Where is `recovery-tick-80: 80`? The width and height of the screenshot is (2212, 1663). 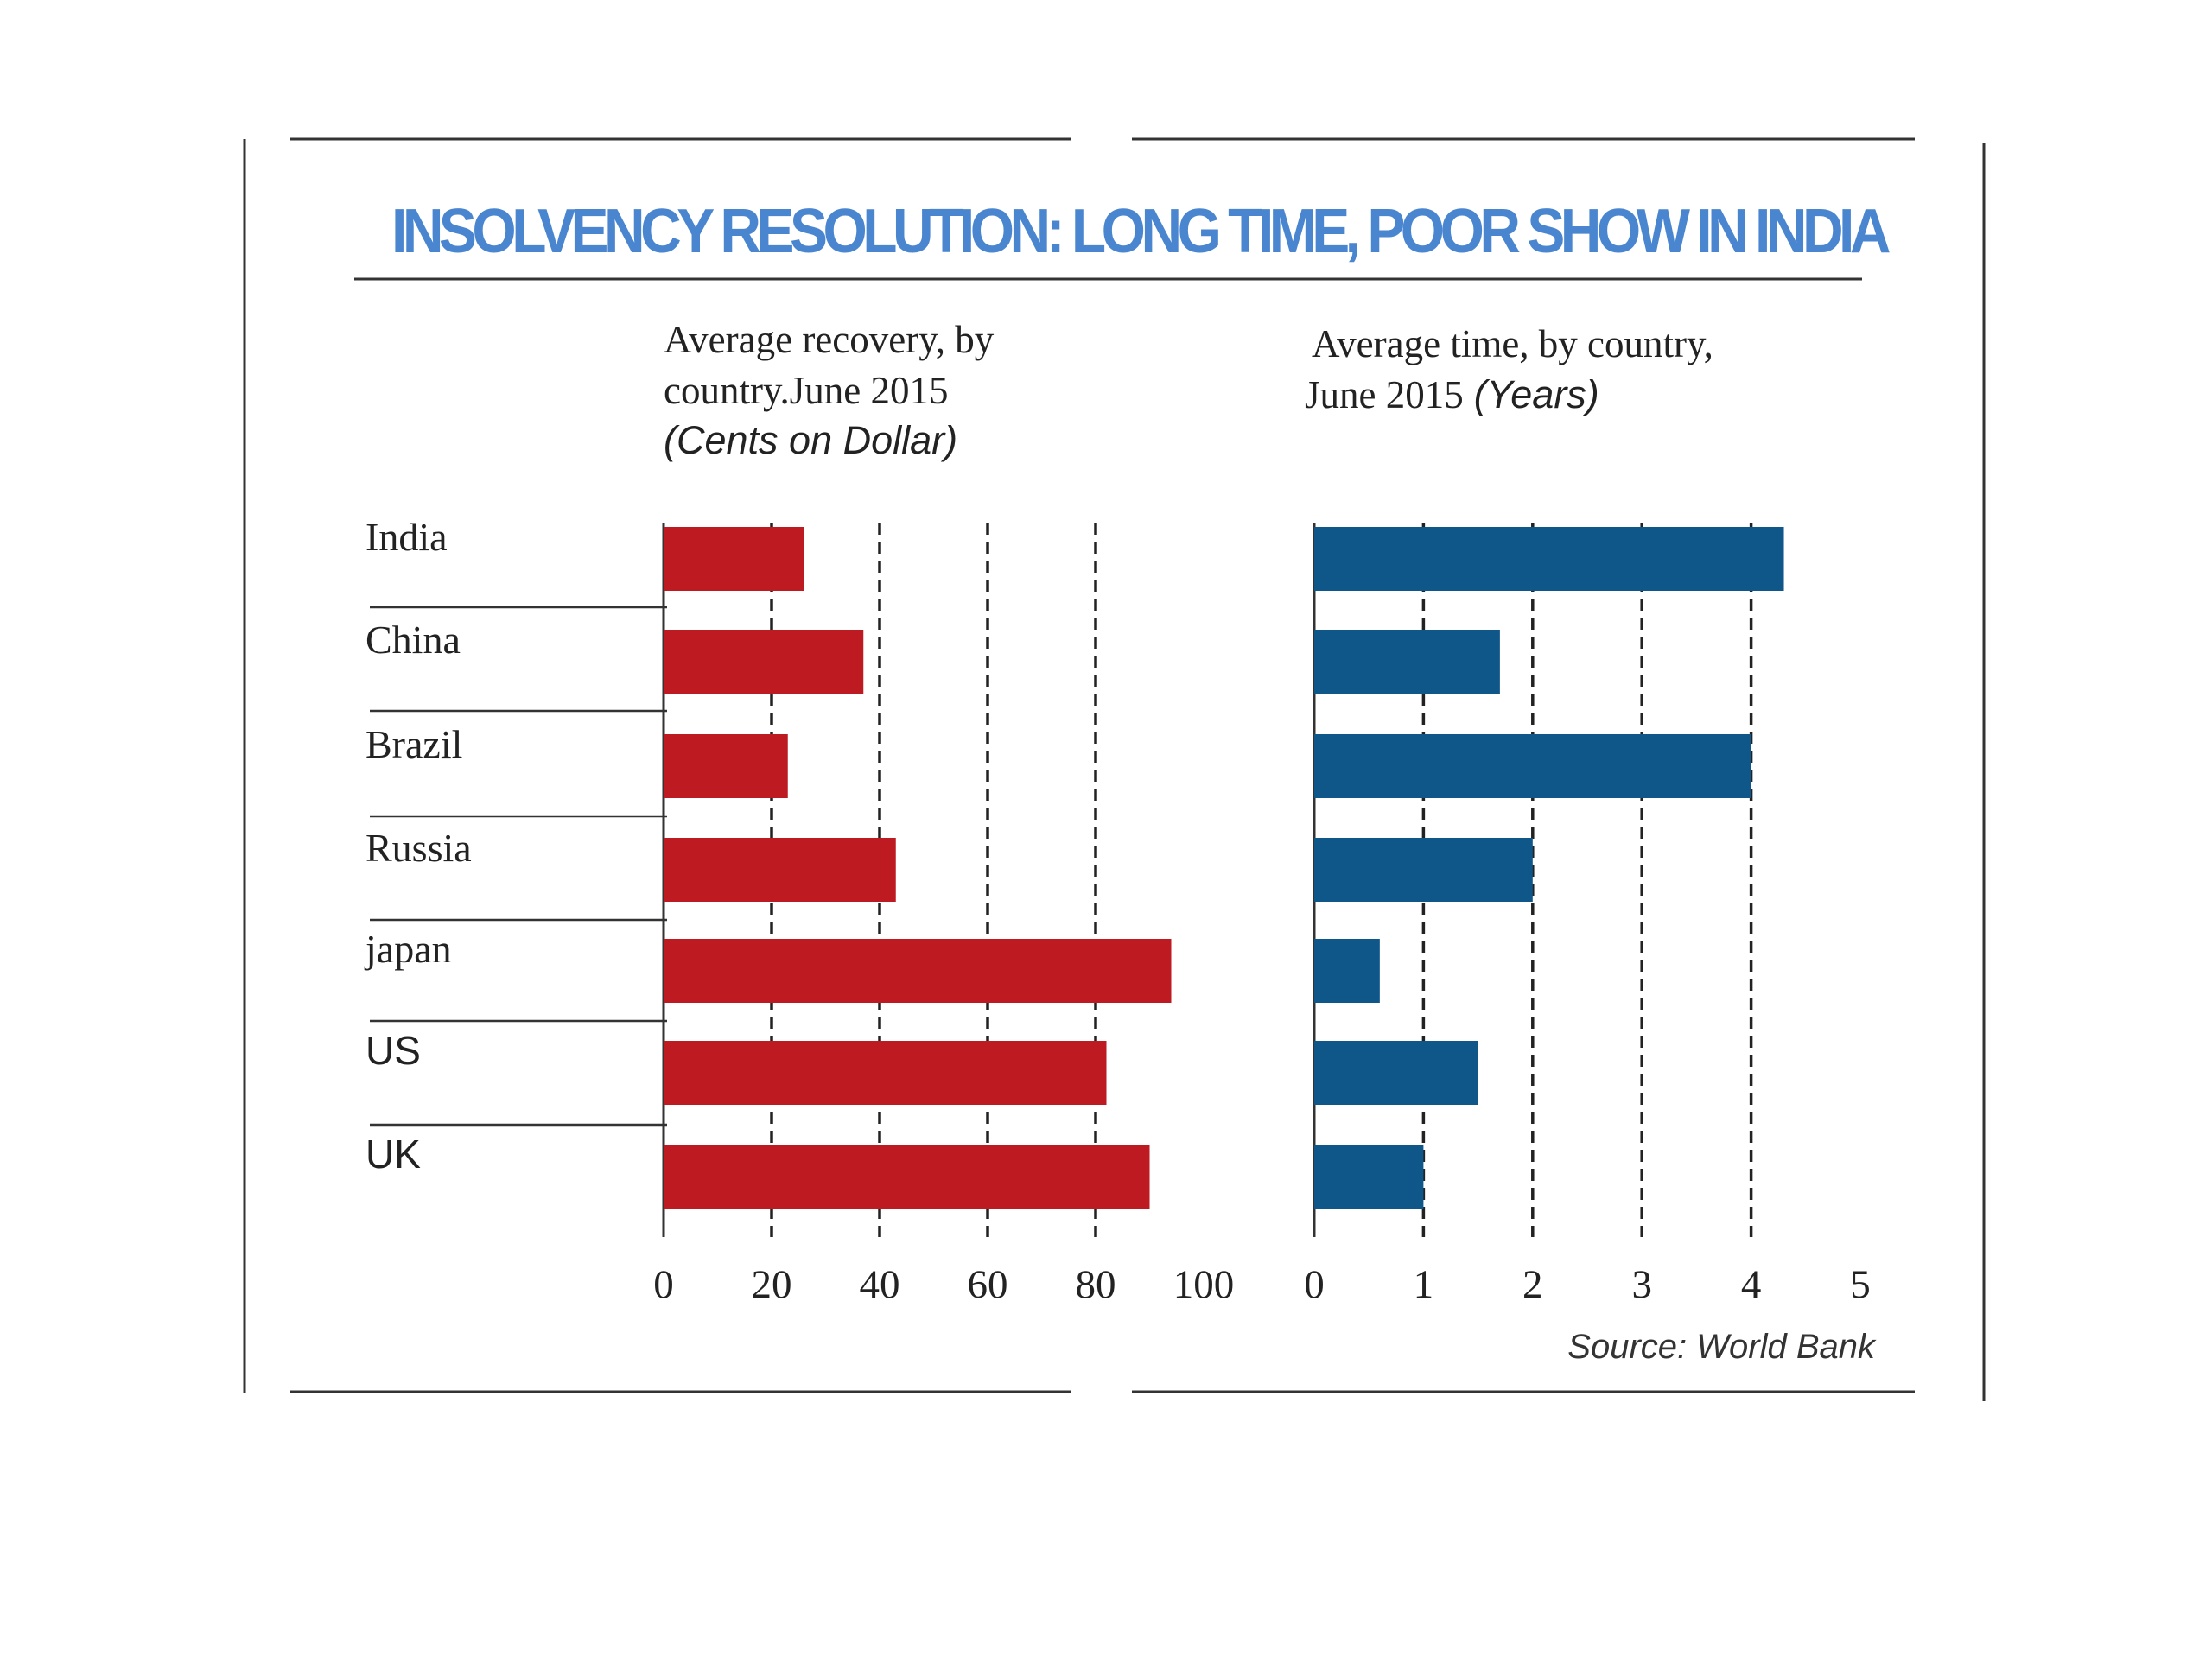
recovery-tick-80: 80 is located at coordinates (1096, 1285).